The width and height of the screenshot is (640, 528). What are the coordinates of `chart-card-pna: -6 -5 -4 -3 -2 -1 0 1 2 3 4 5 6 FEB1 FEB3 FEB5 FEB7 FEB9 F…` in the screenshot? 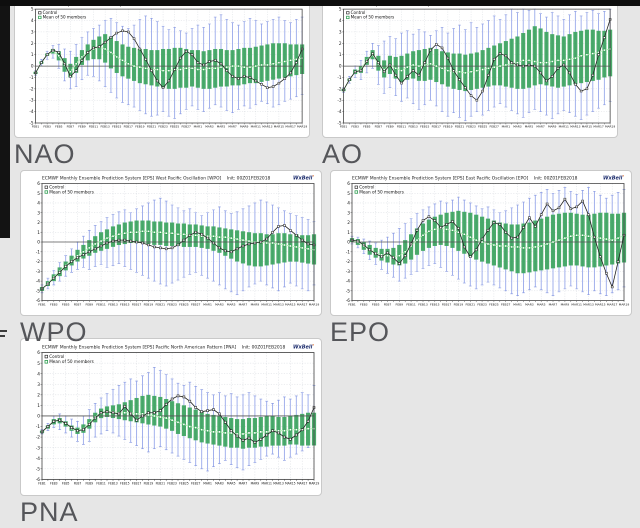 It's located at (171, 417).